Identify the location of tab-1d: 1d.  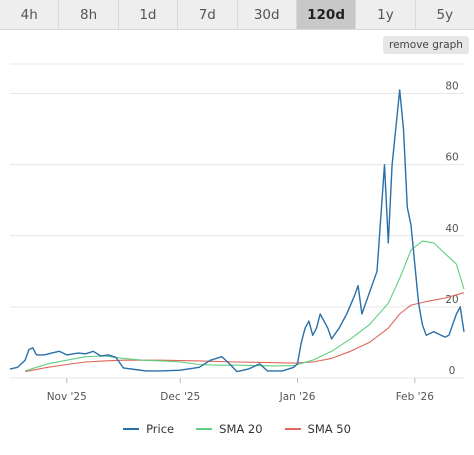
(148, 14).